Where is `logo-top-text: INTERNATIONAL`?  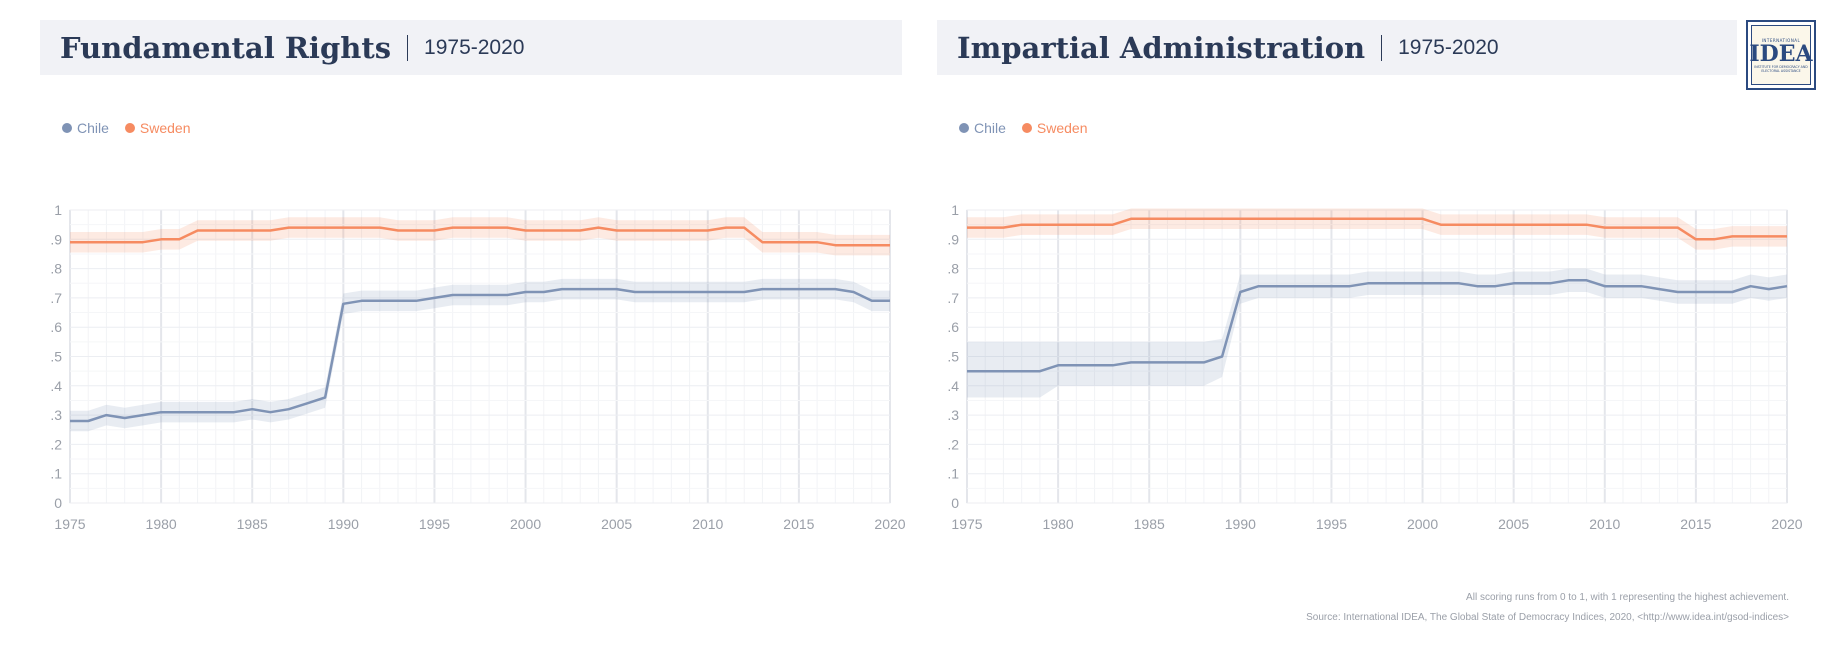 logo-top-text: INTERNATIONAL is located at coordinates (1781, 40).